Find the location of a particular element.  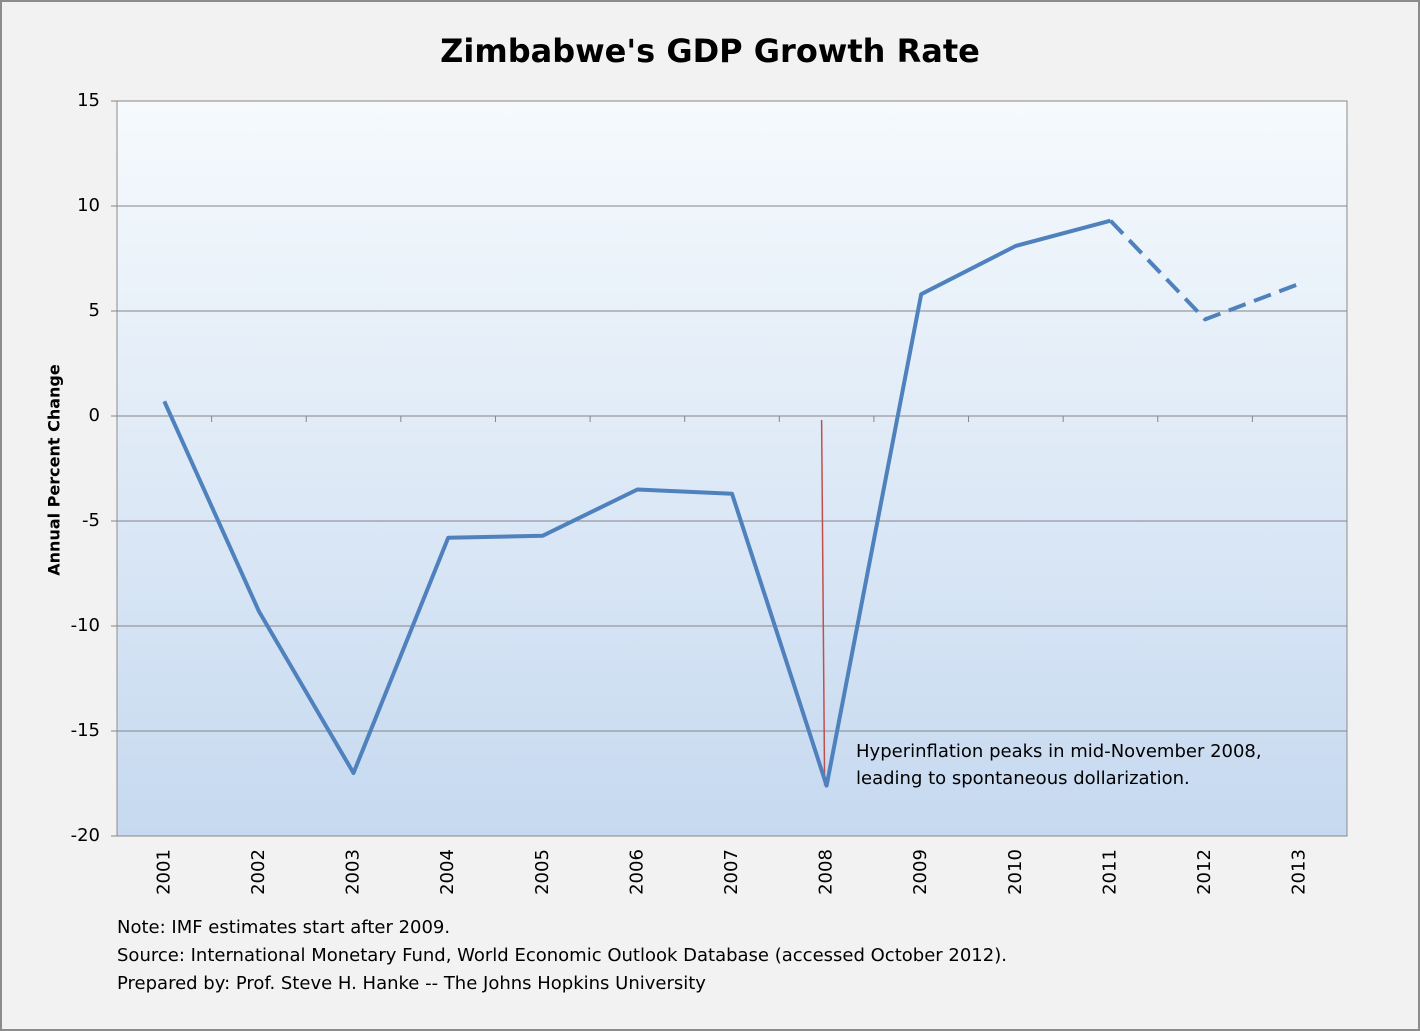

x-tick-label: 2009 is located at coordinates (920, 872).